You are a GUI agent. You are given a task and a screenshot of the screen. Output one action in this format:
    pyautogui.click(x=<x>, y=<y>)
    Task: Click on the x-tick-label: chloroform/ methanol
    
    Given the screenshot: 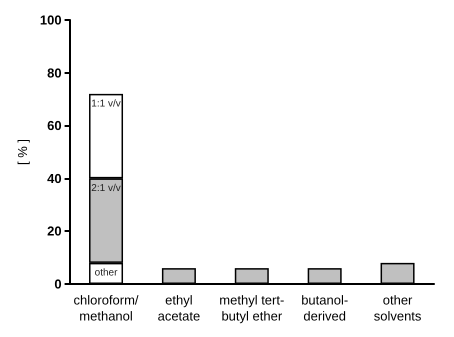 What is the action you would take?
    pyautogui.click(x=106, y=308)
    